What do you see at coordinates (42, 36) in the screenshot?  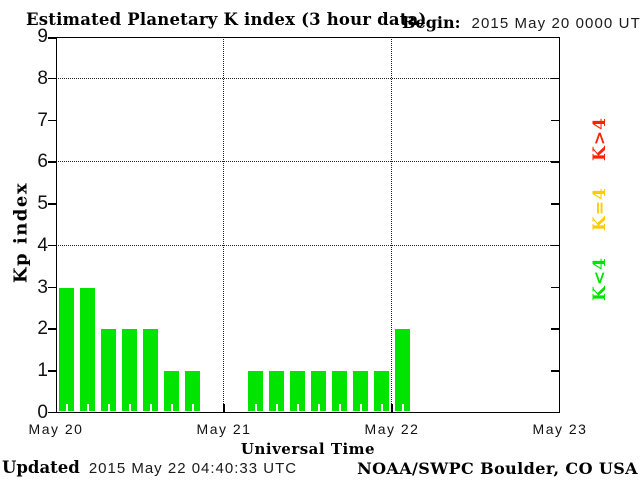 I see `y-tick-label-9: 9` at bounding box center [42, 36].